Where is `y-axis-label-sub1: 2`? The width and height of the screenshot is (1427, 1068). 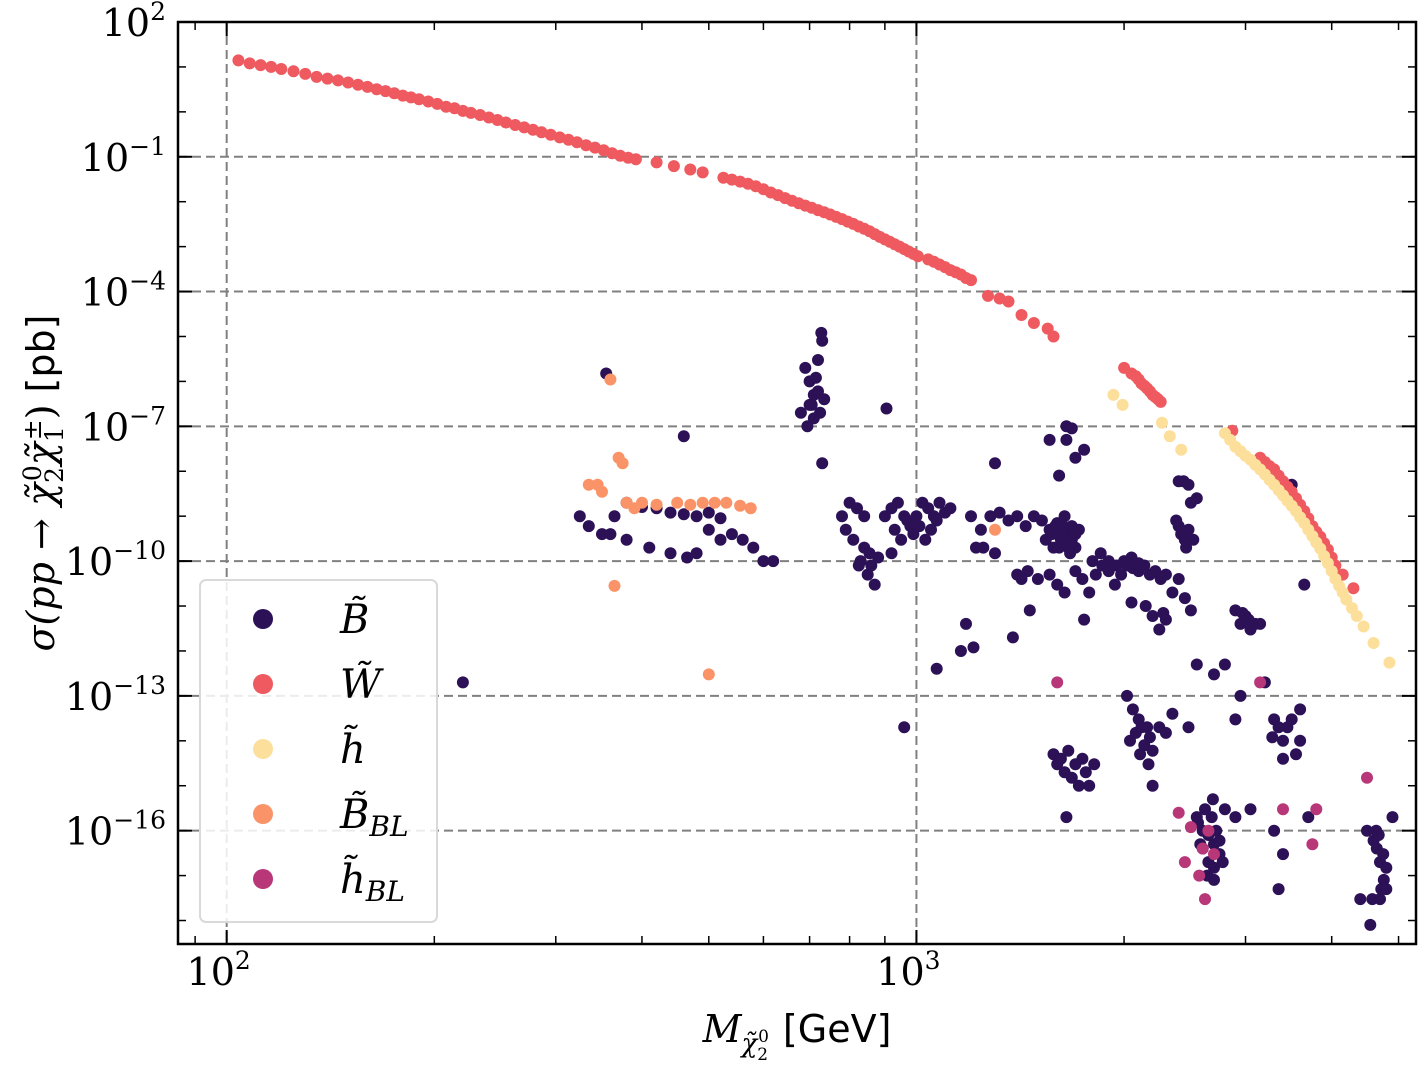 y-axis-label-sub1: 2 is located at coordinates (54, 475).